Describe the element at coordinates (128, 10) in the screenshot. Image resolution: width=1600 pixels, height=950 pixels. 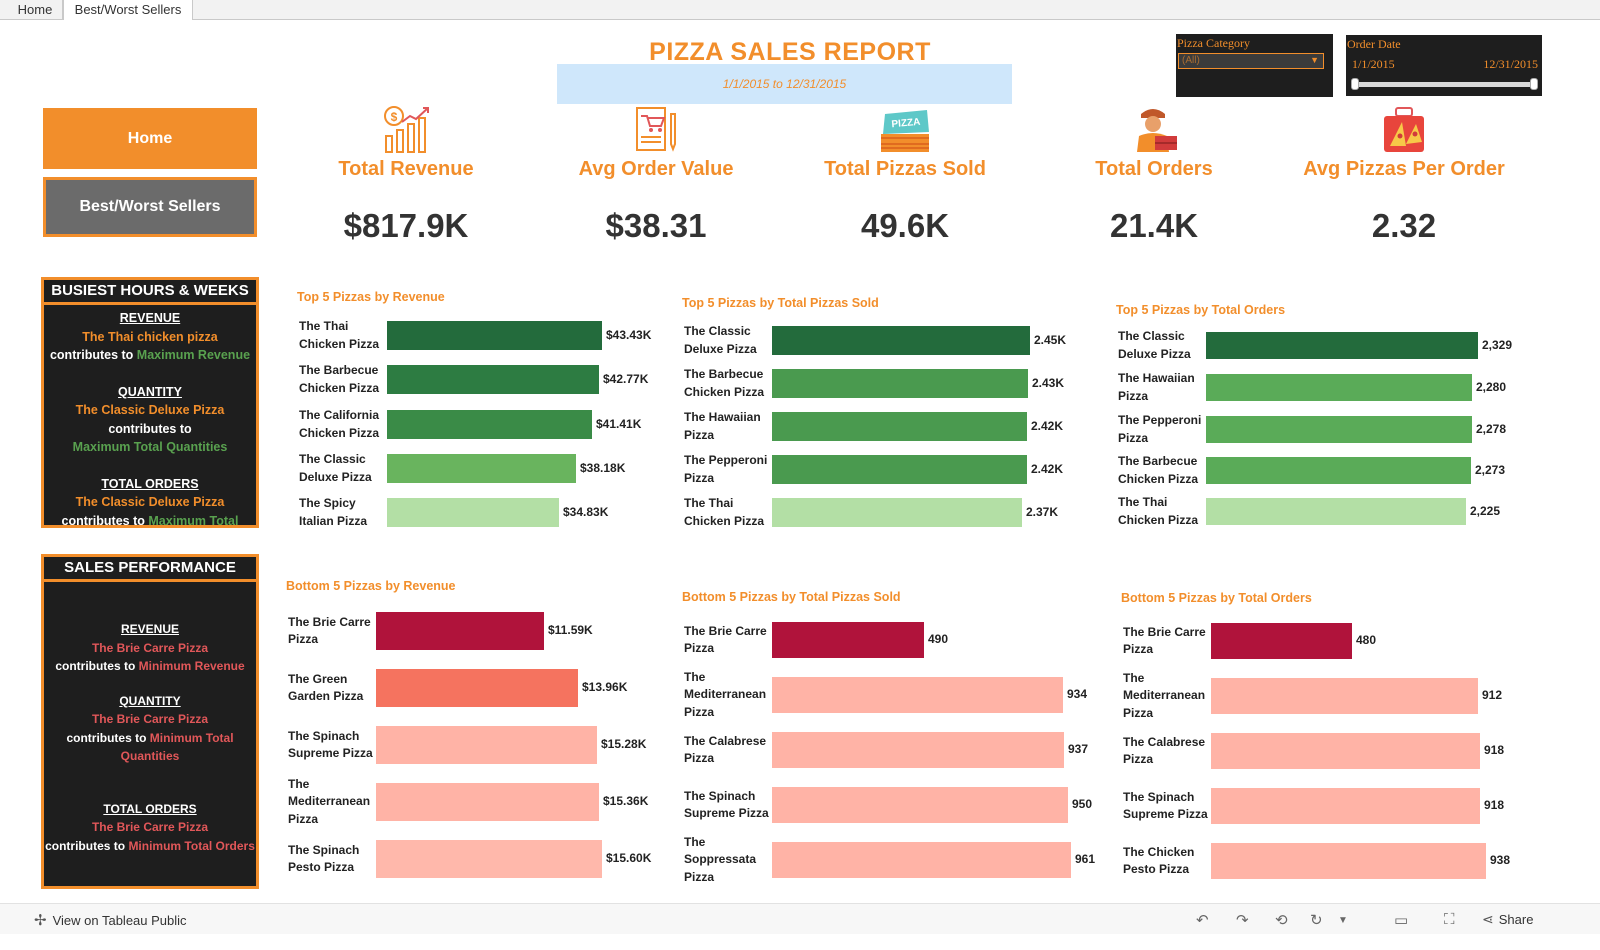
I see `tab-best-worst-sellers: Best/Worst Sellers` at that location.